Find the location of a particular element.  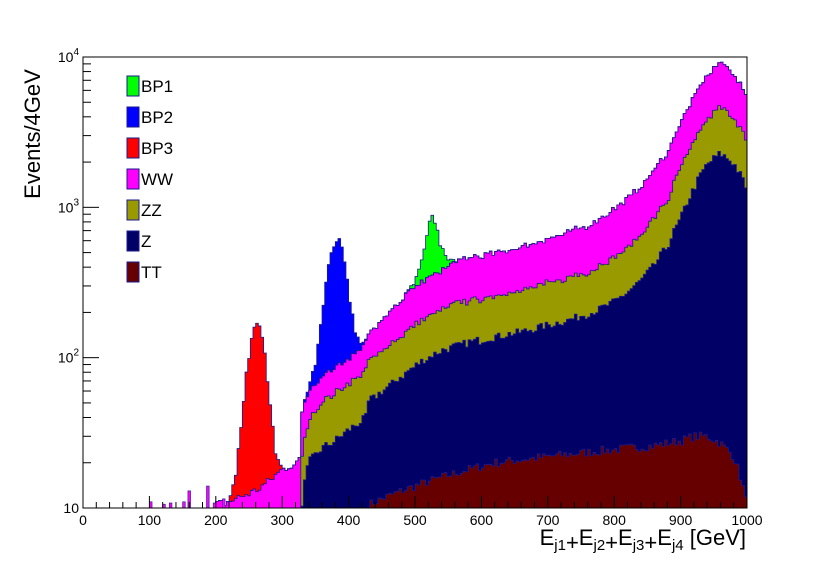

x-tick-label: 300 is located at coordinates (283, 520).